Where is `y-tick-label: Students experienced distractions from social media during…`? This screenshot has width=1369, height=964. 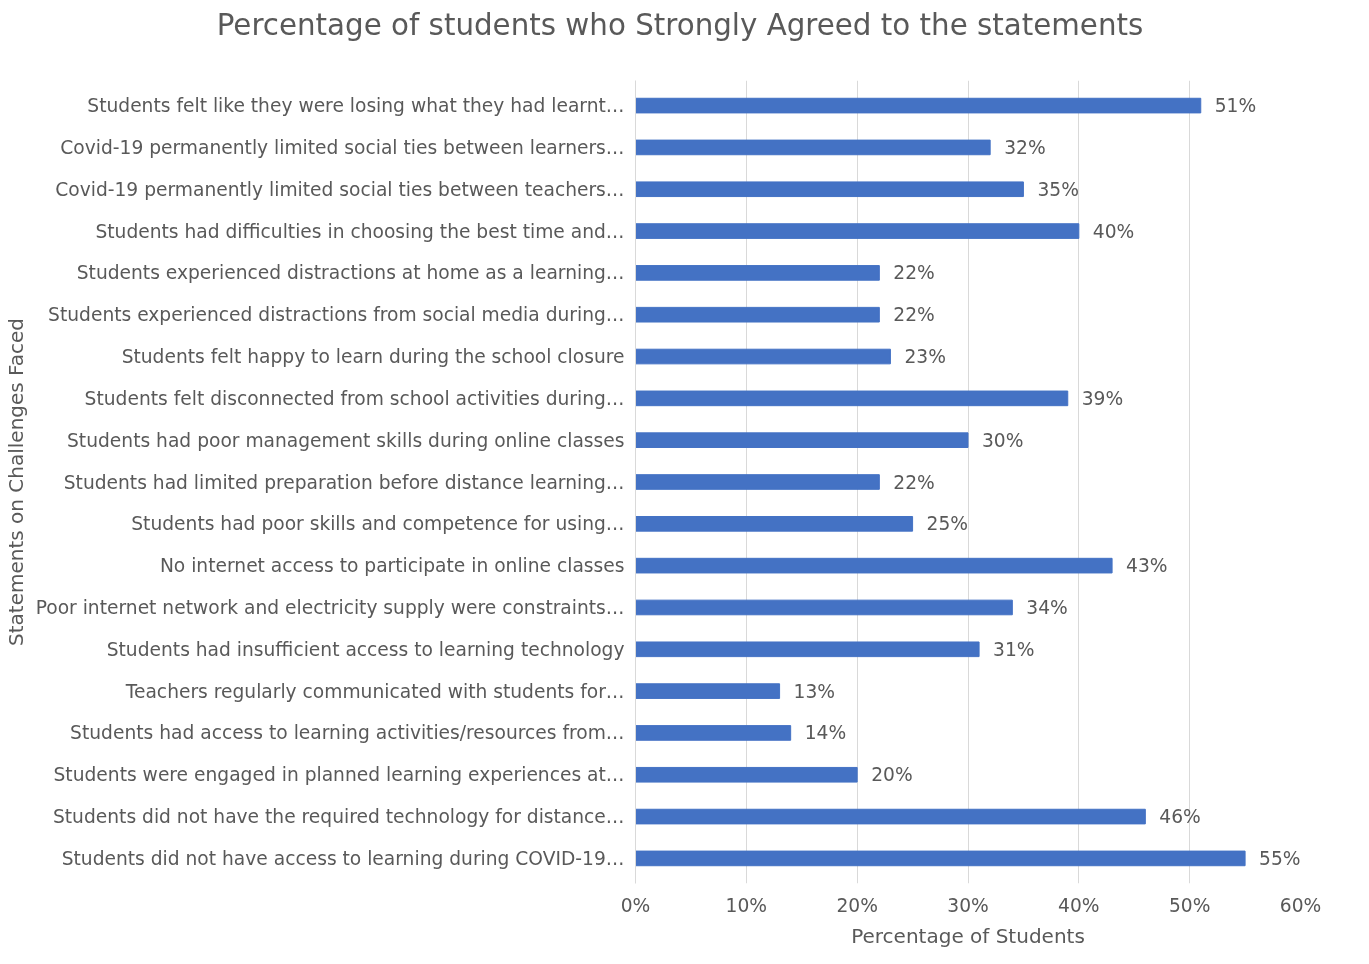
y-tick-label: Students experienced distractions from social media during… is located at coordinates (336, 315).